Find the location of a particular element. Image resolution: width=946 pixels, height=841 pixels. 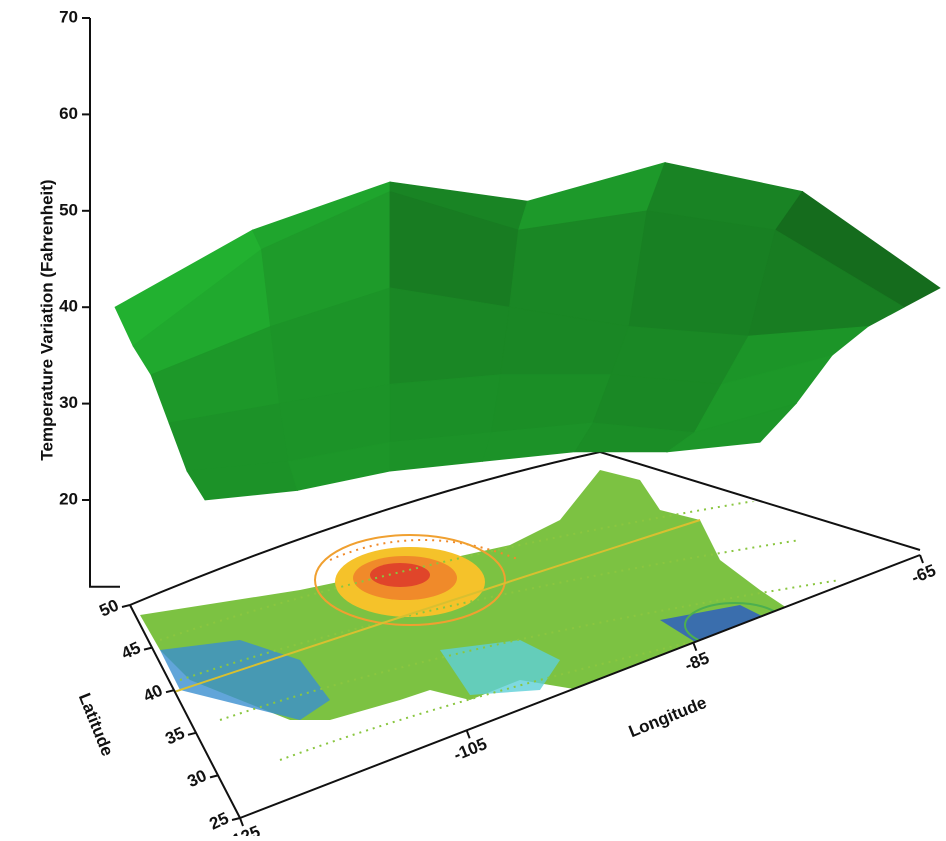

z-tick-label: 20 is located at coordinates (68, 498).